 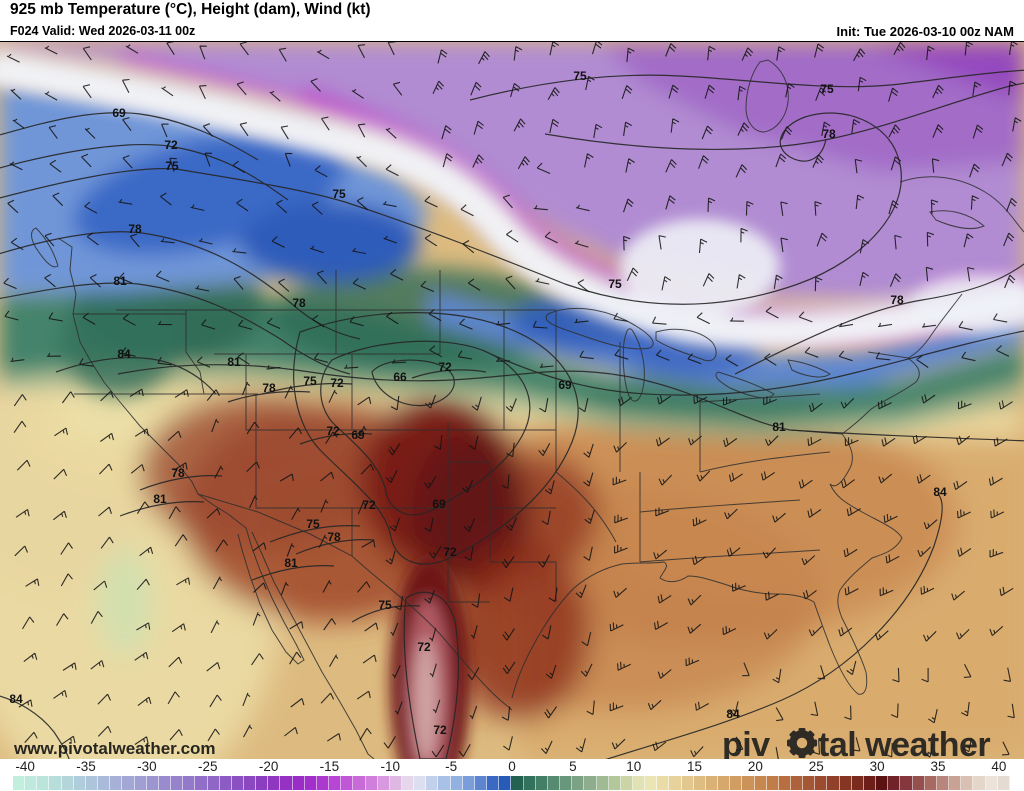 I want to click on init-time-label: Init: Tue 2026-03-10 00z NAM, so click(x=925, y=31).